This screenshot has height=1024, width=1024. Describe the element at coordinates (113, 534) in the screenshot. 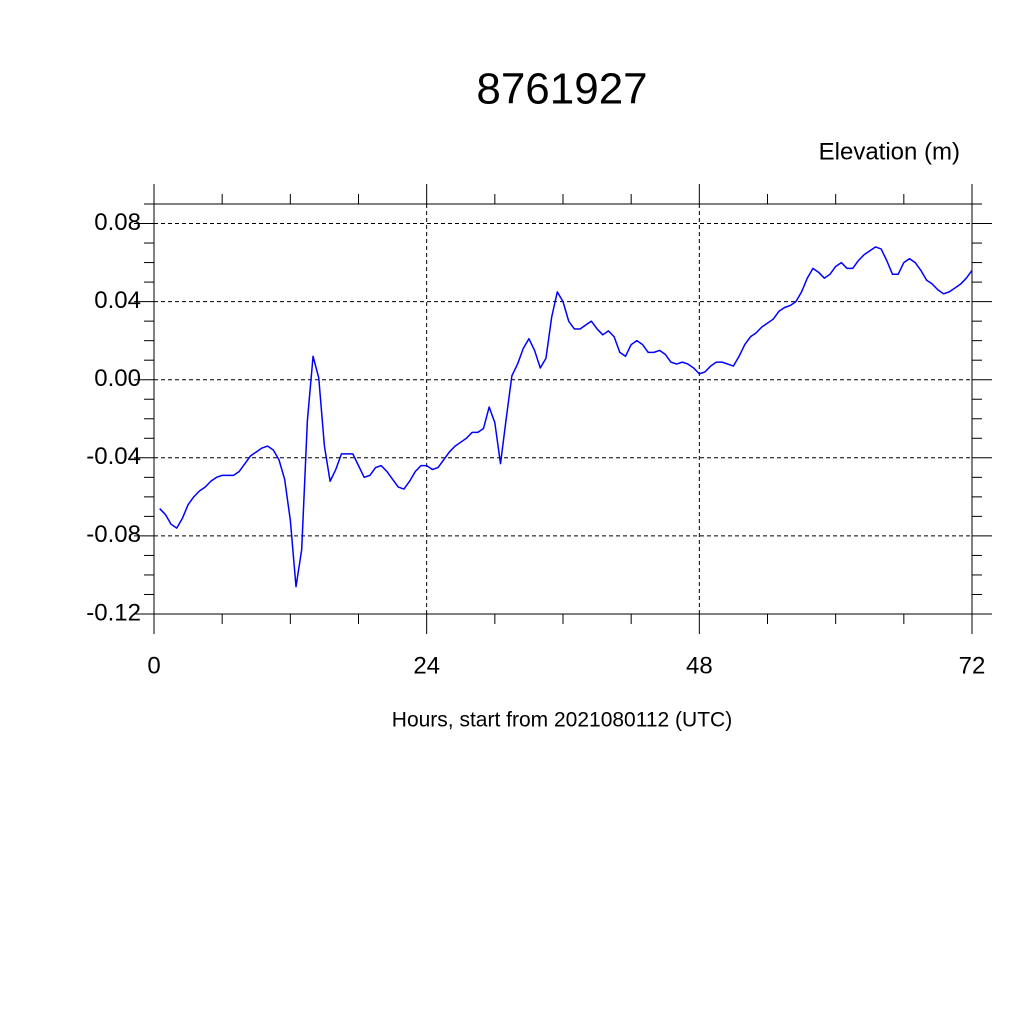

I see `y-tick-label: -0.08` at that location.